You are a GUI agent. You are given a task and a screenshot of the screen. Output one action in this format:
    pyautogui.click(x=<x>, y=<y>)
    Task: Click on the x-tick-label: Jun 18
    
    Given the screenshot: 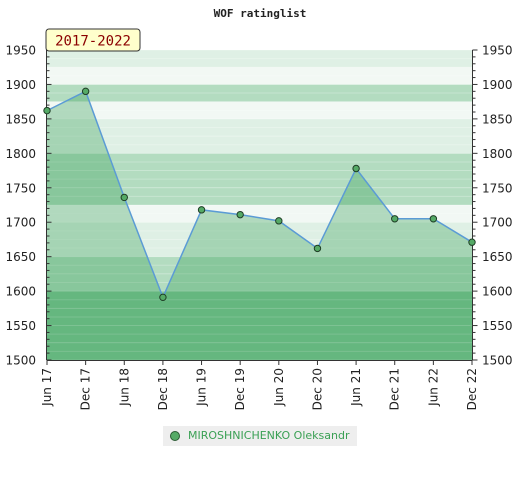 What is the action you would take?
    pyautogui.click(x=124, y=387)
    